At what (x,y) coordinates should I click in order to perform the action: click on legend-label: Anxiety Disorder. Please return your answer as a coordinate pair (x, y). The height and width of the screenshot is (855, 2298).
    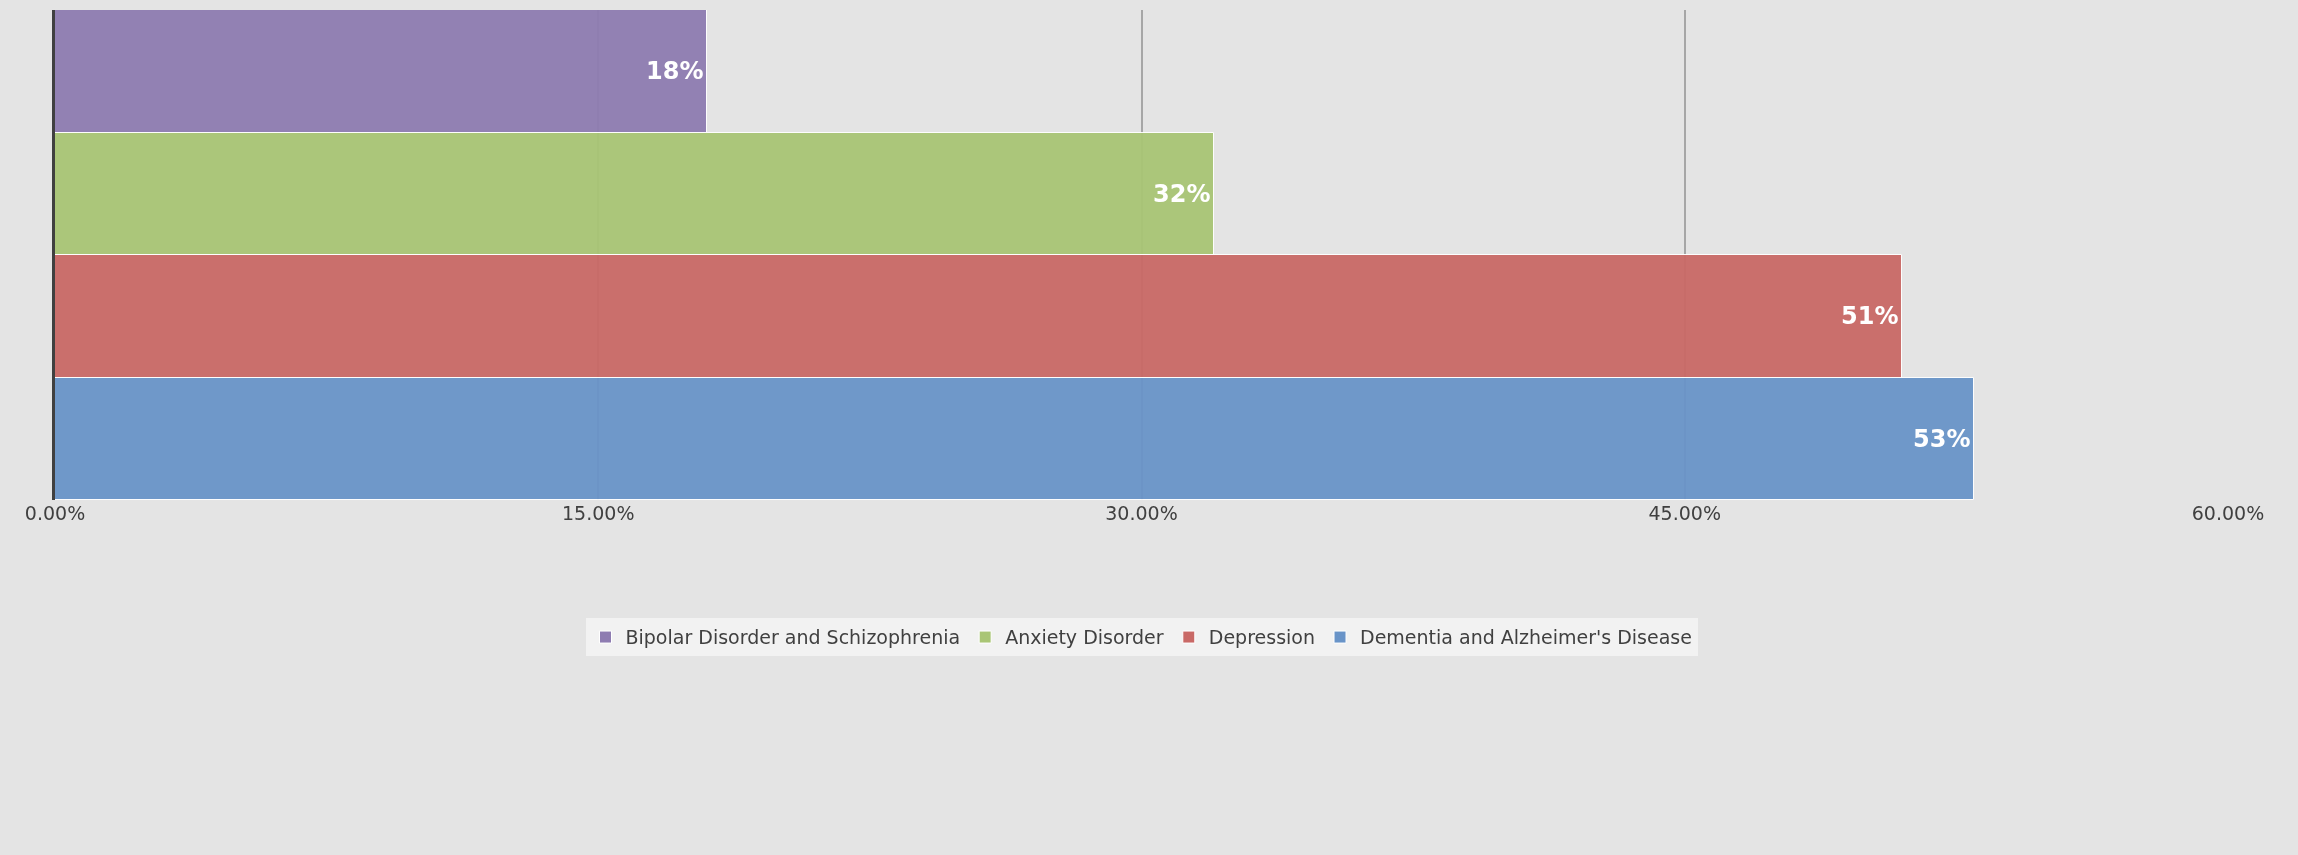
    Looking at the image, I should click on (1084, 637).